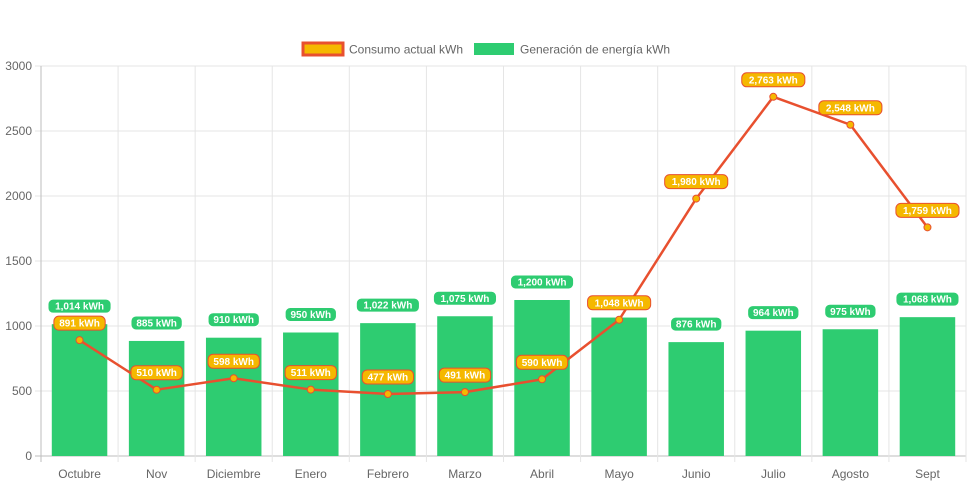 This screenshot has height=485, width=971. I want to click on line-data-label: 891 kWh, so click(79, 324).